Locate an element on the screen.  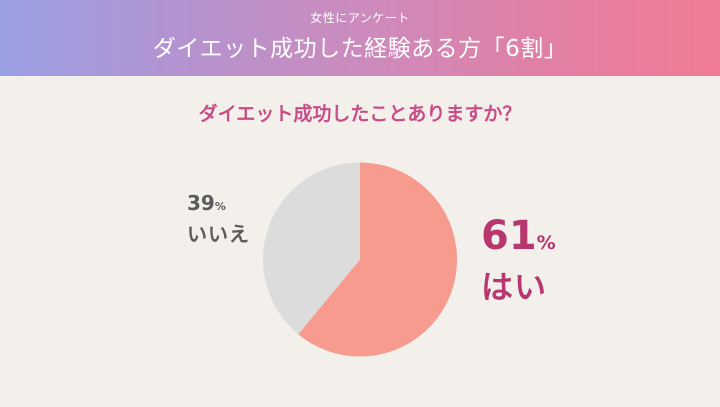
no-label: いいえ is located at coordinates (218, 234).